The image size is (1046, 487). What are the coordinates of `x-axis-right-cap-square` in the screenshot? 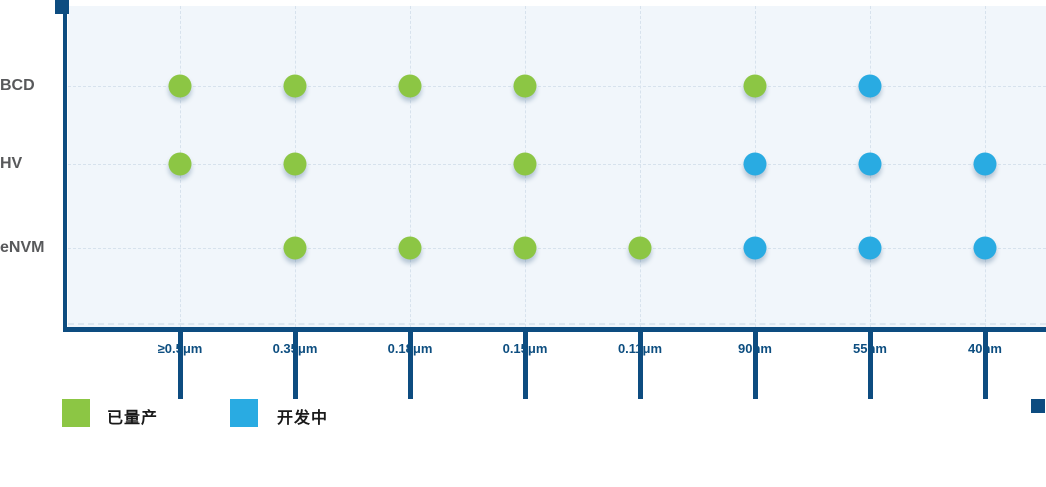 It's located at (1038, 406).